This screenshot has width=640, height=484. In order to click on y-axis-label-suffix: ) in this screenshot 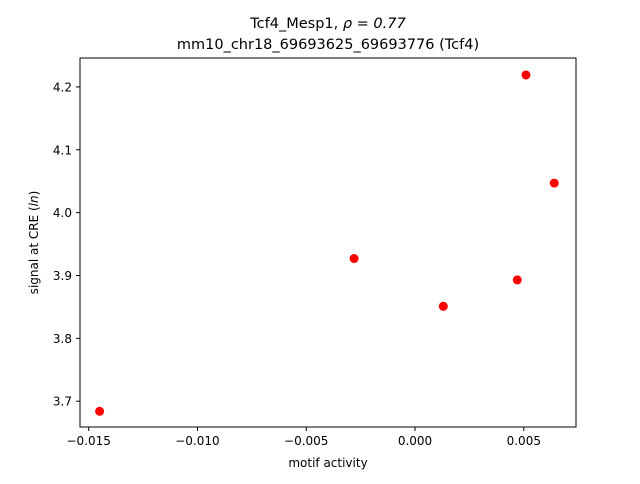, I will do `click(34, 193)`.